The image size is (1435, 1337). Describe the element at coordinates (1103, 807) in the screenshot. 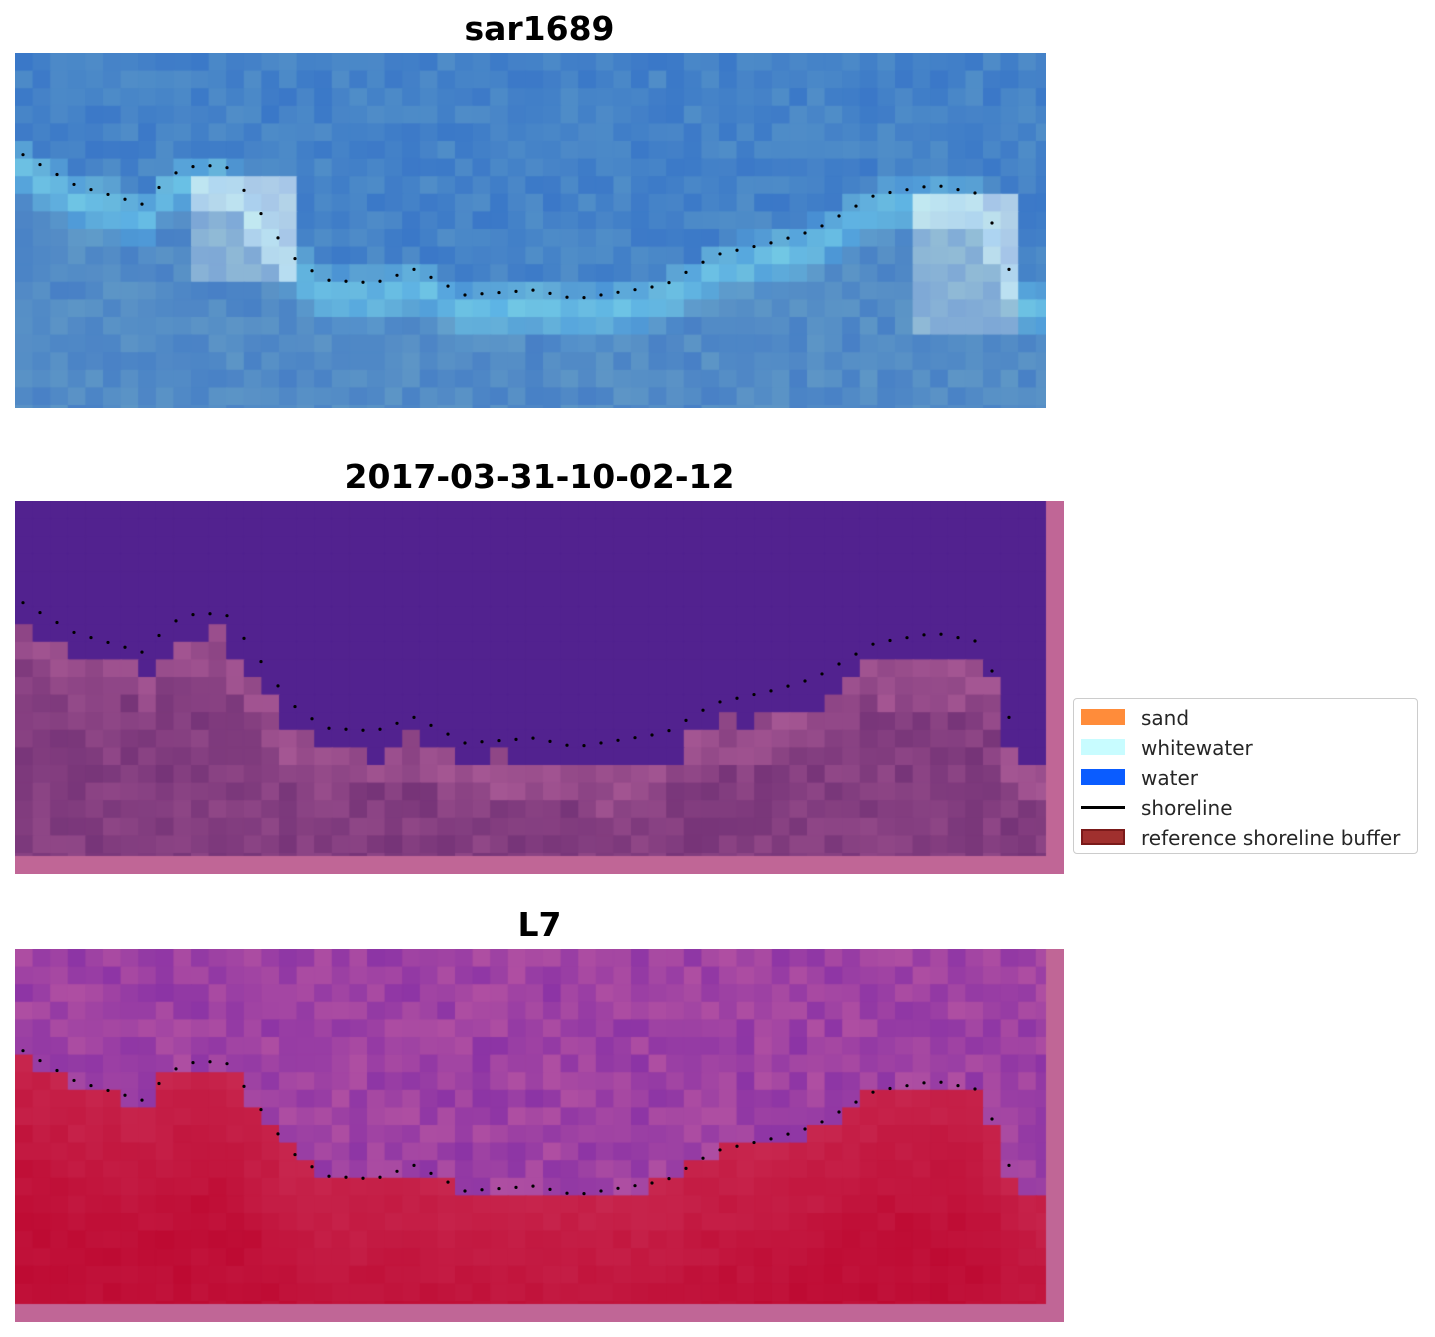

I see `shoreline-line-swatch` at that location.